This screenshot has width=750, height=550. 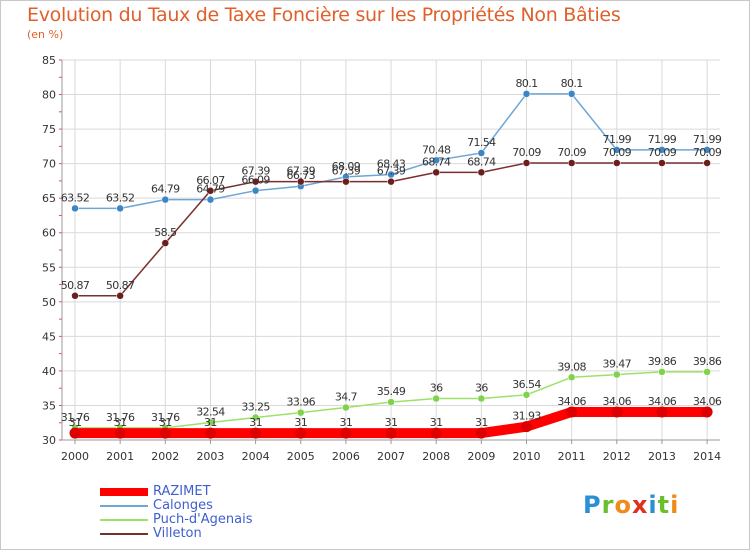 What do you see at coordinates (183, 505) in the screenshot?
I see `legend-label: Calonges` at bounding box center [183, 505].